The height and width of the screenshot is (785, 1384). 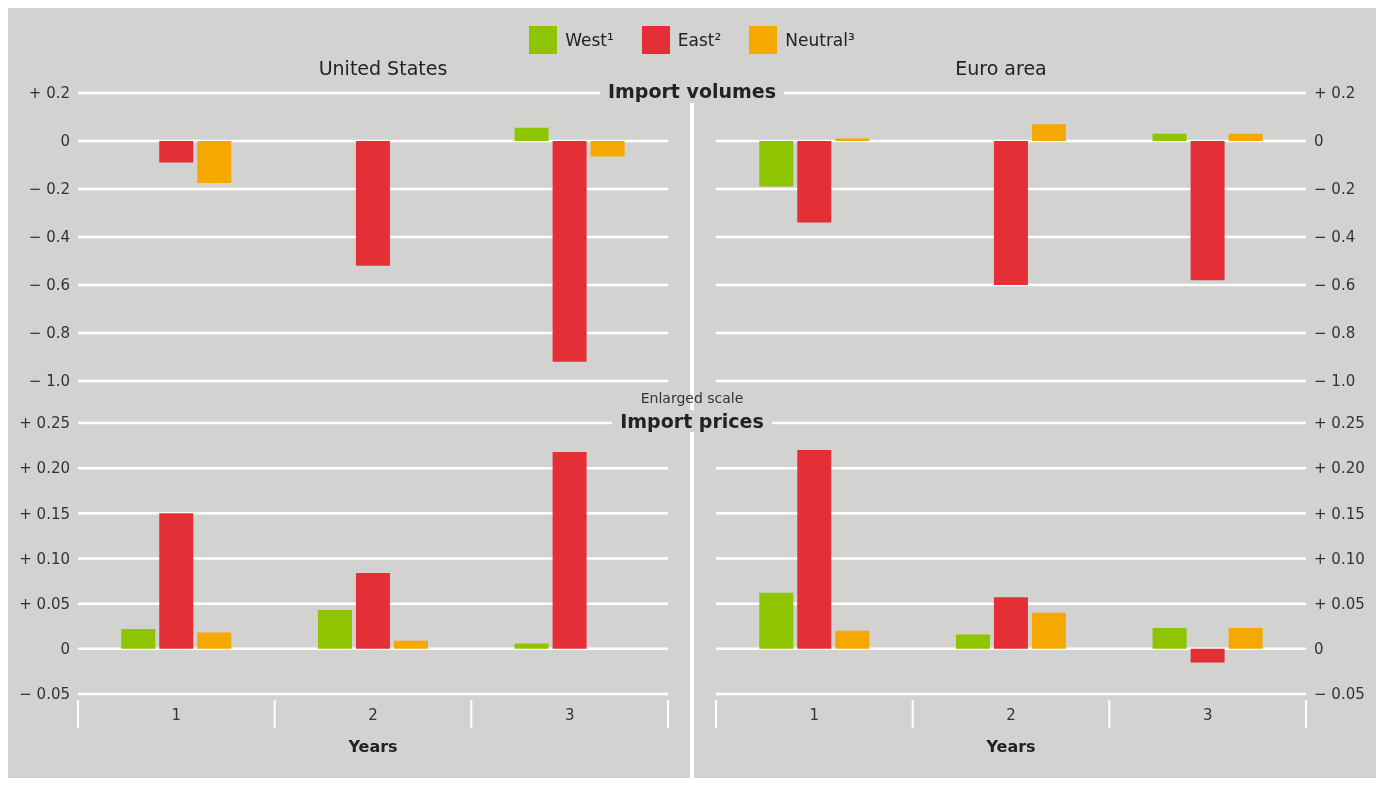 I want to click on y2-tick-label: + 0.20, so click(x=1339, y=468).